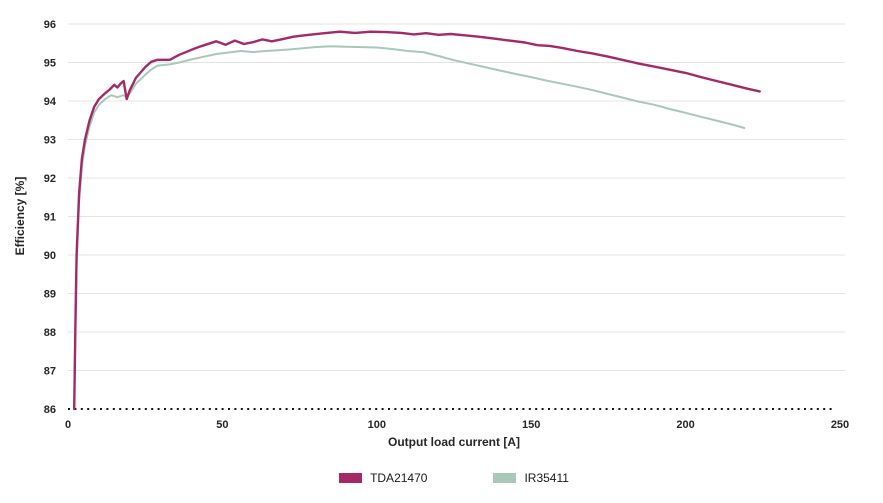  What do you see at coordinates (20, 216) in the screenshot?
I see `y-axis-title: Efficiency [%]` at bounding box center [20, 216].